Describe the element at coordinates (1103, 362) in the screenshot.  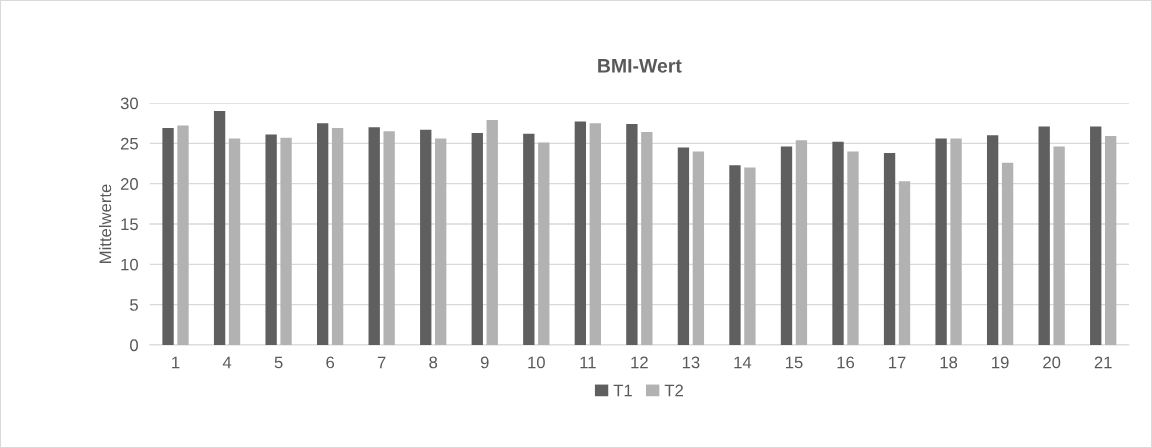
I see `x-tick-label: 21` at that location.